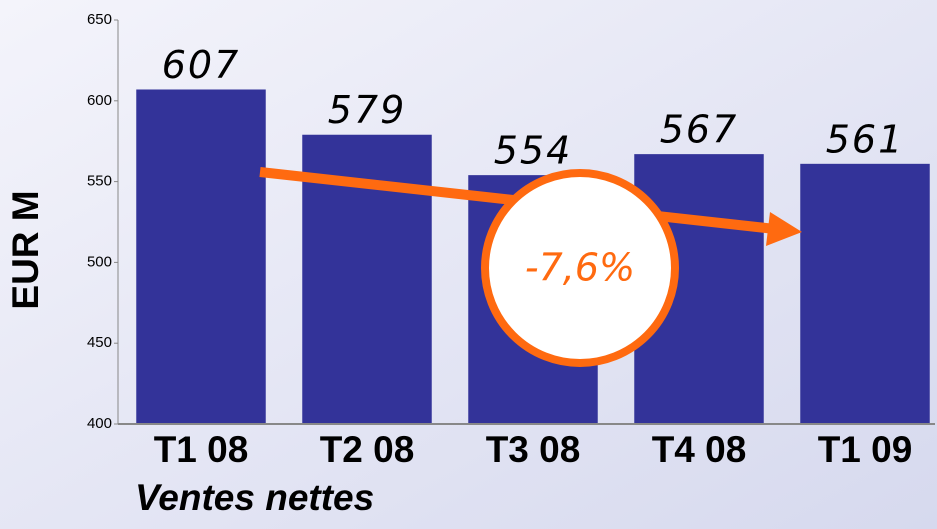 Image resolution: width=937 pixels, height=529 pixels. I want to click on y-tick-label: 450, so click(99, 342).